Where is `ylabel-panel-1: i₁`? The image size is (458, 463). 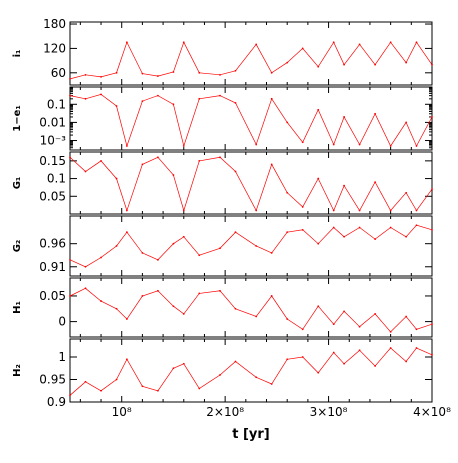
ylabel-panel-1: i₁ is located at coordinates (17, 54).